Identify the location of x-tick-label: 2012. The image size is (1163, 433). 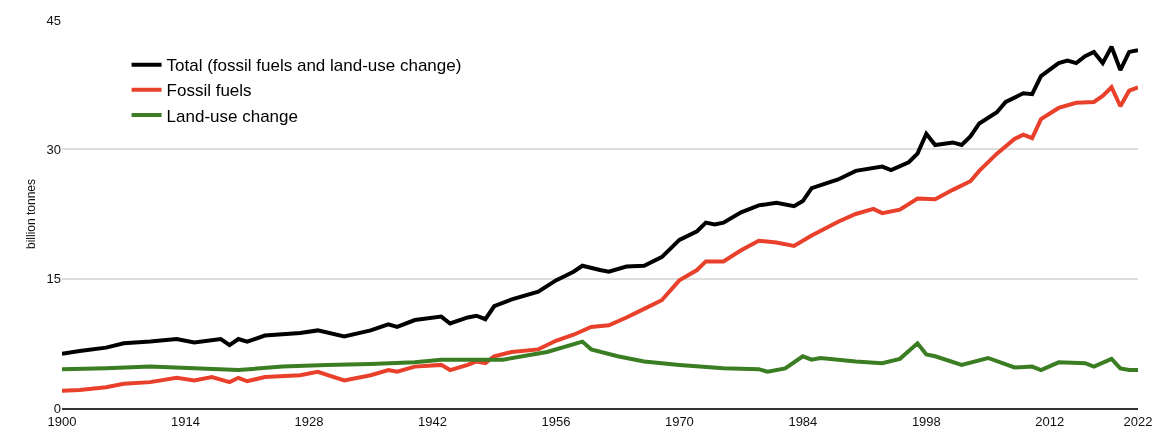
(1050, 421).